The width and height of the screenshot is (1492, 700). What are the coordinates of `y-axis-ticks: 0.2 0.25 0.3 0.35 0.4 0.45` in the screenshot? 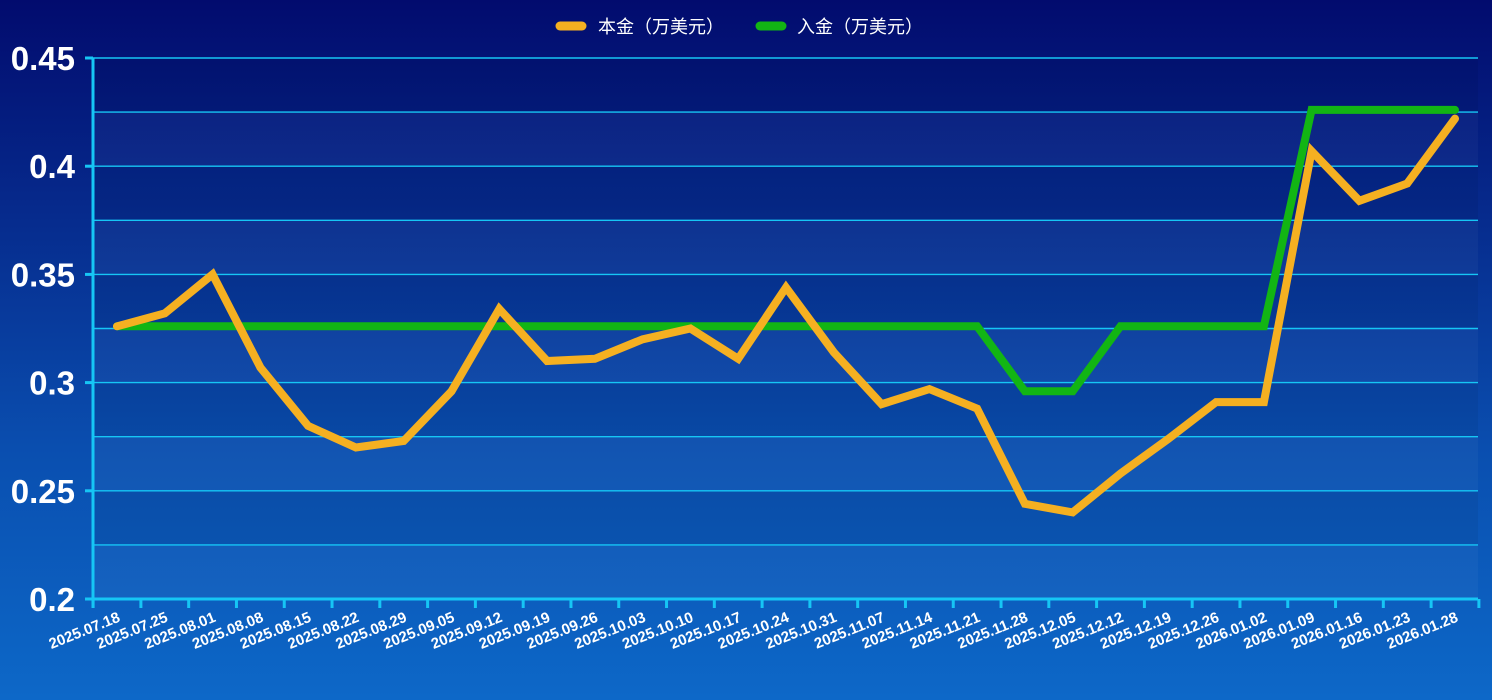 It's located at (52, 329).